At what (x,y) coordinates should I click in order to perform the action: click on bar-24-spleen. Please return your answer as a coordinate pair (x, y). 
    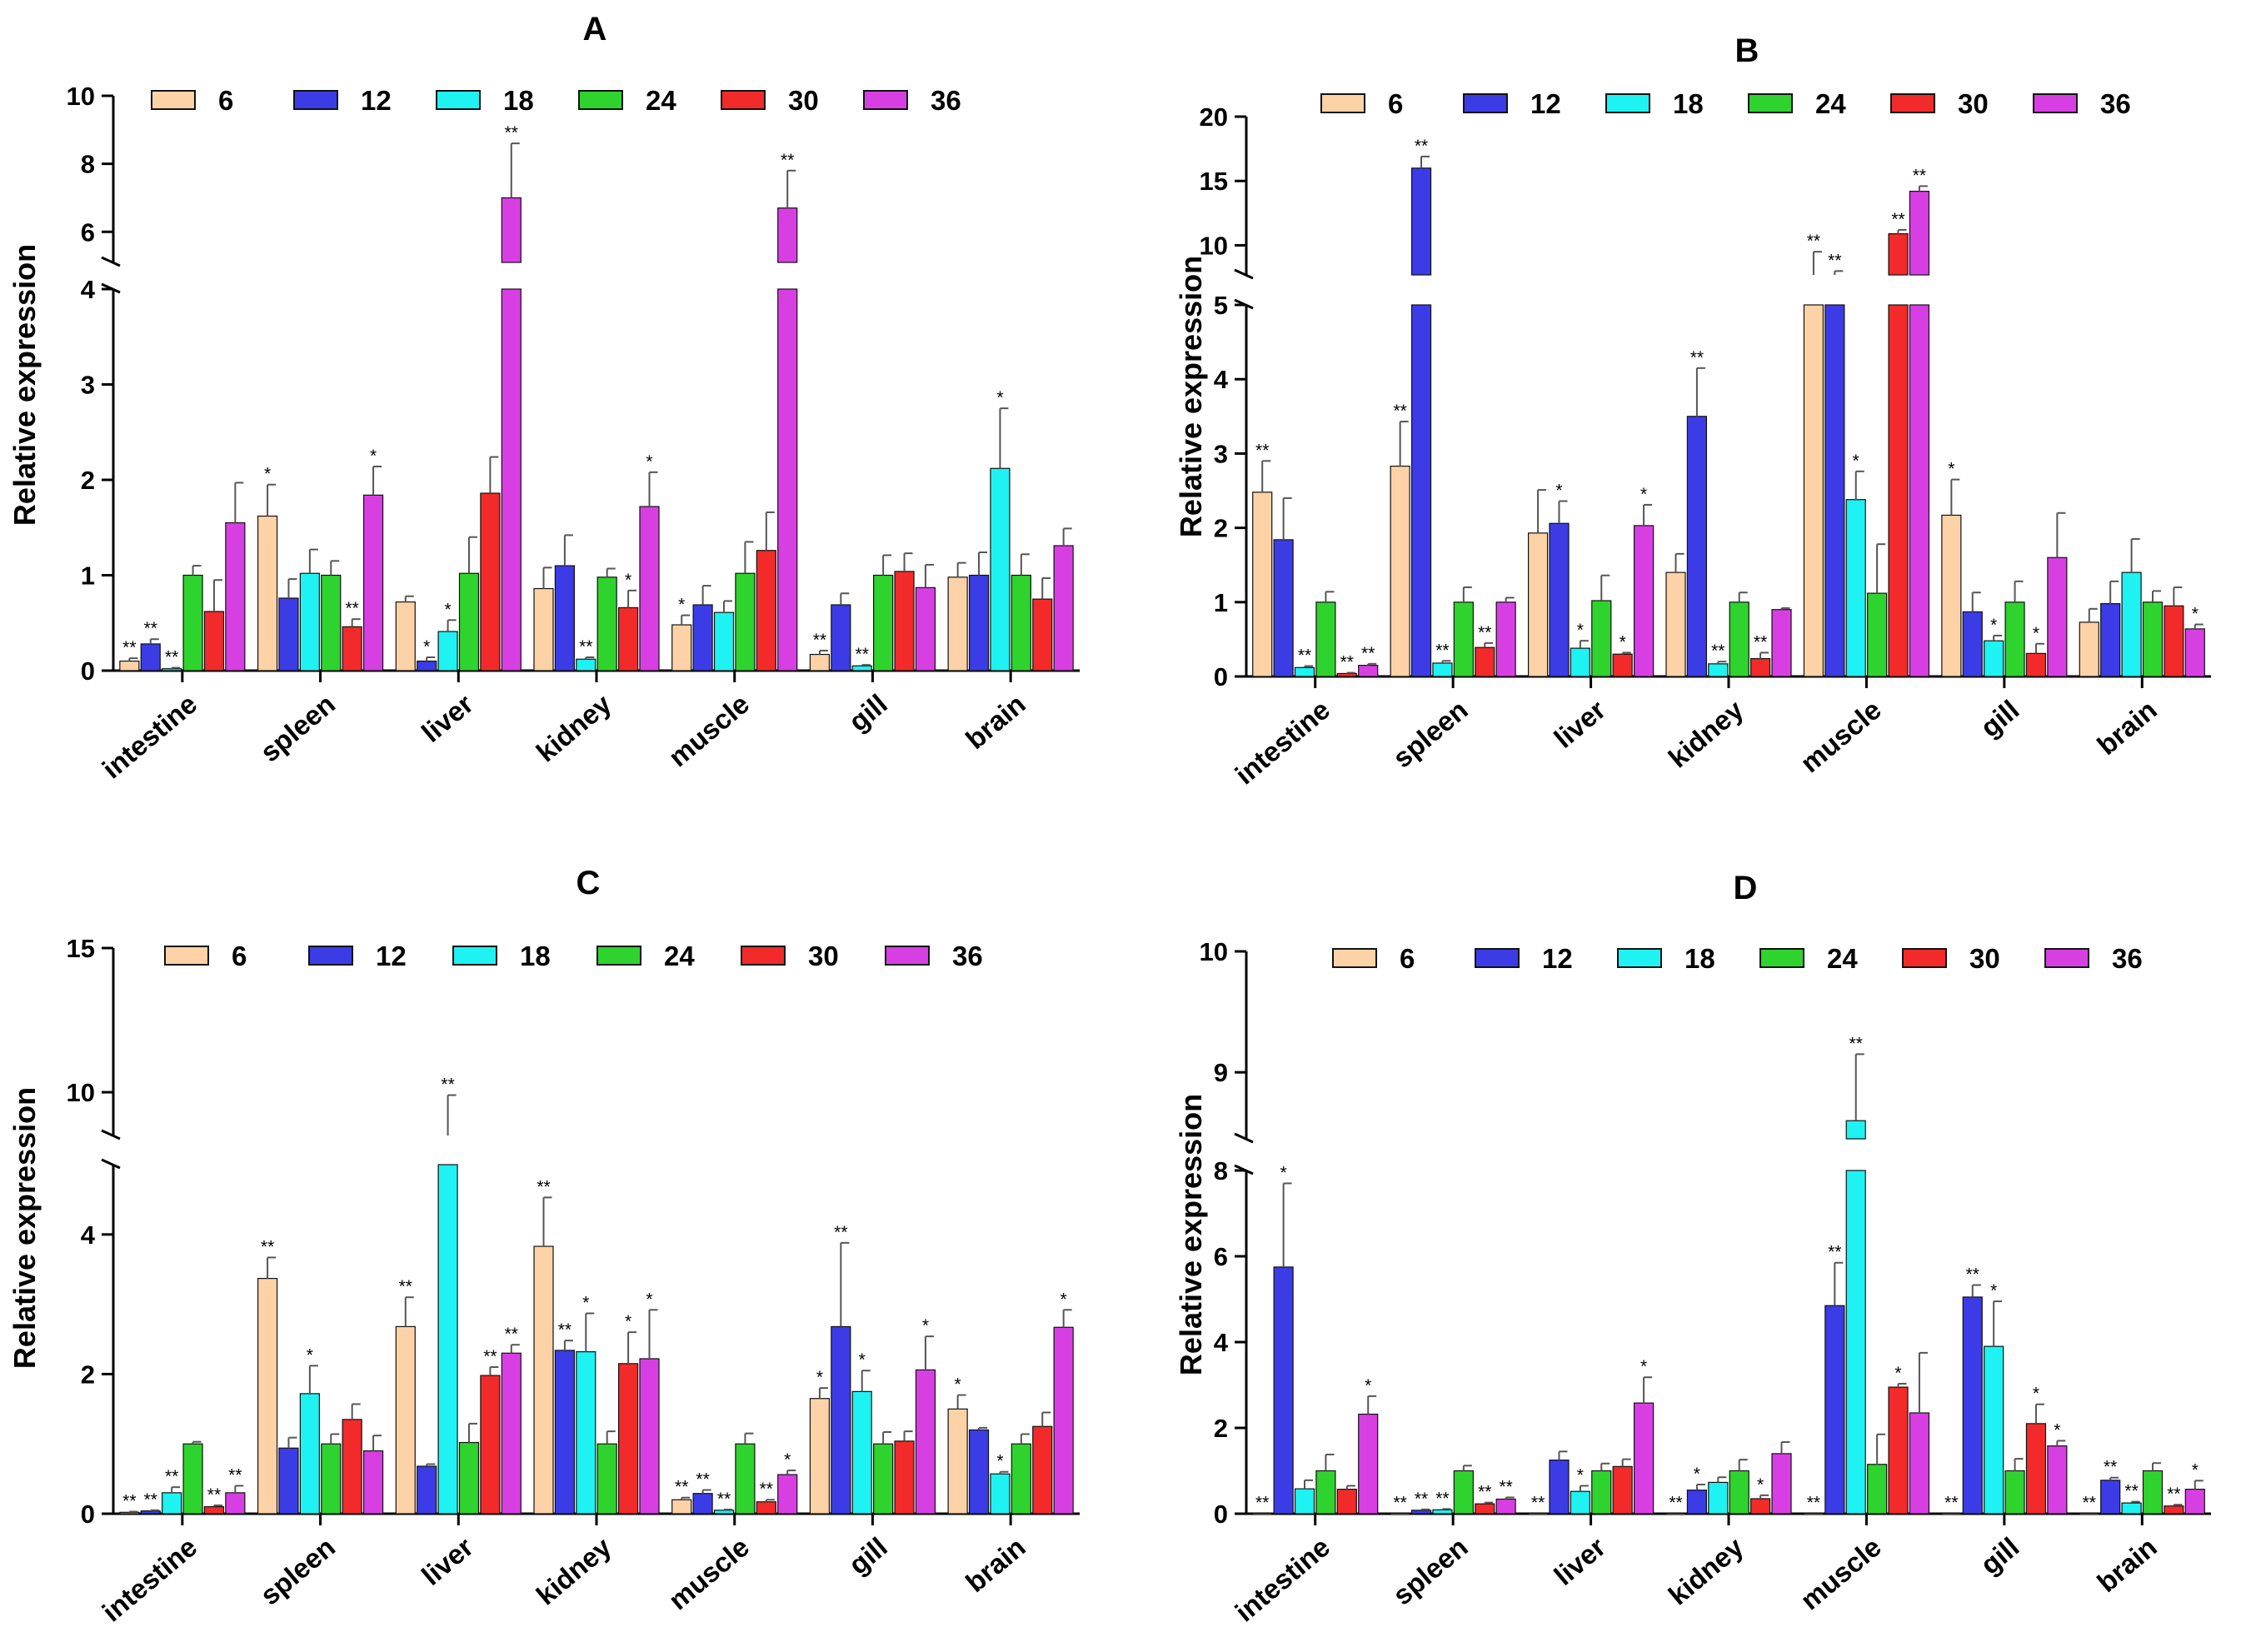
    Looking at the image, I should click on (331, 1479).